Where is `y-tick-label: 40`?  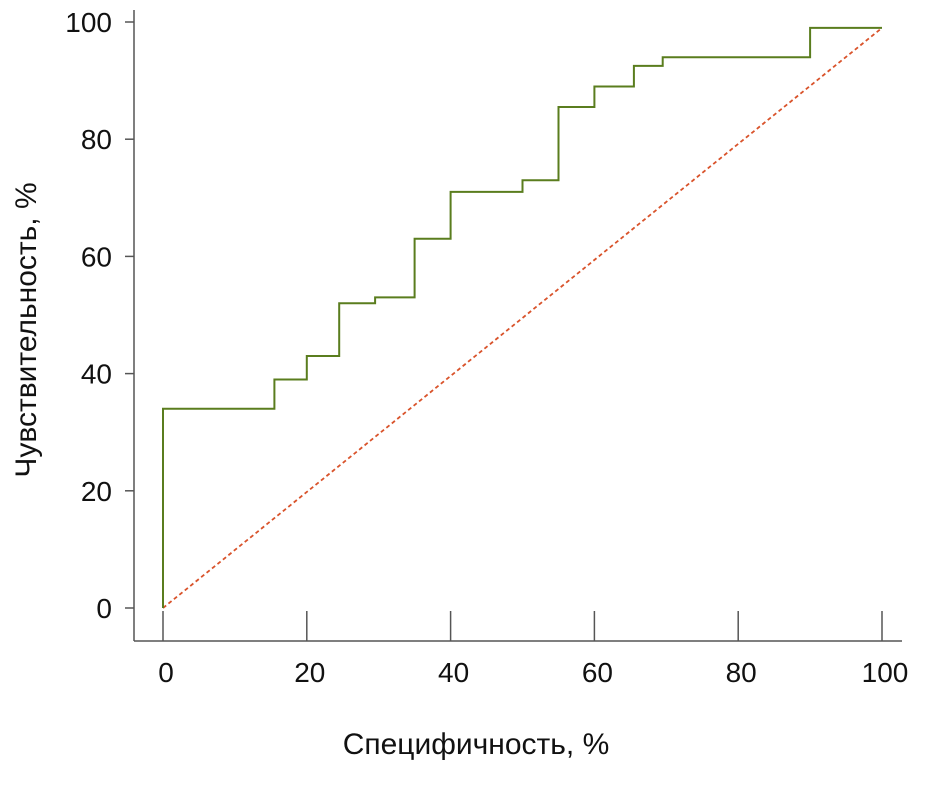
y-tick-label: 40 is located at coordinates (96, 374).